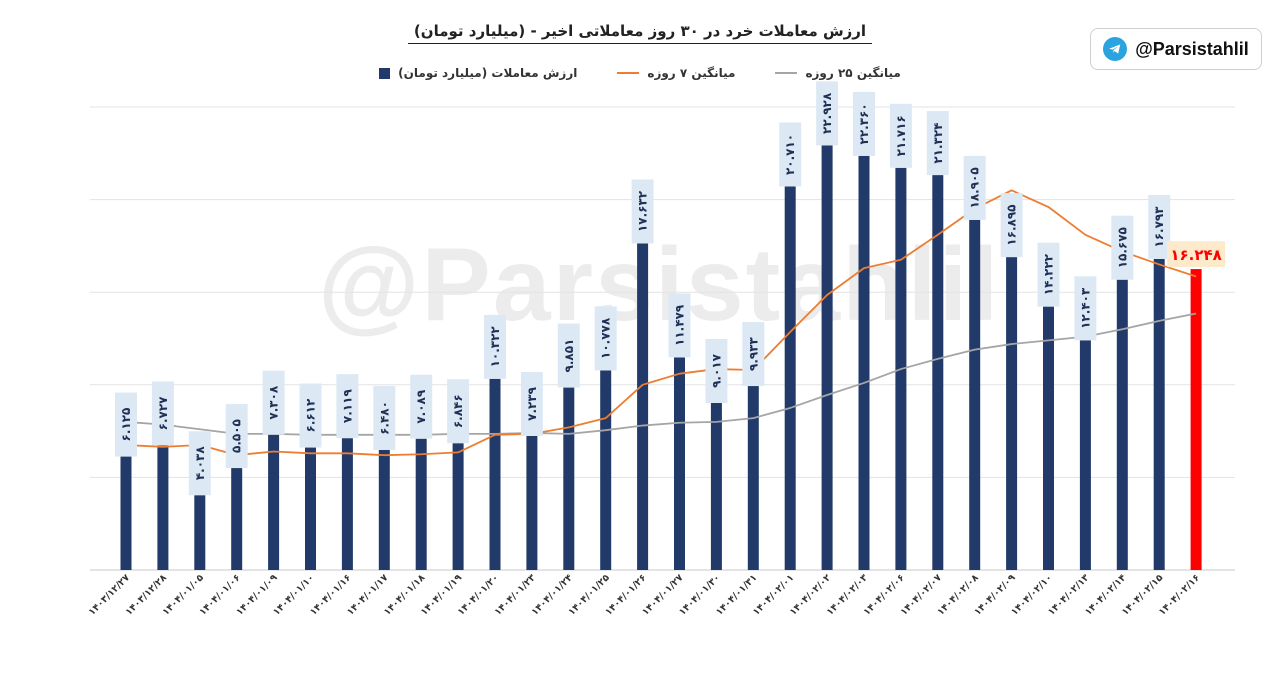  What do you see at coordinates (488, 73) in the screenshot?
I see `legend-label-value: ارزش معاملات (میلیارد تومان)` at bounding box center [488, 73].